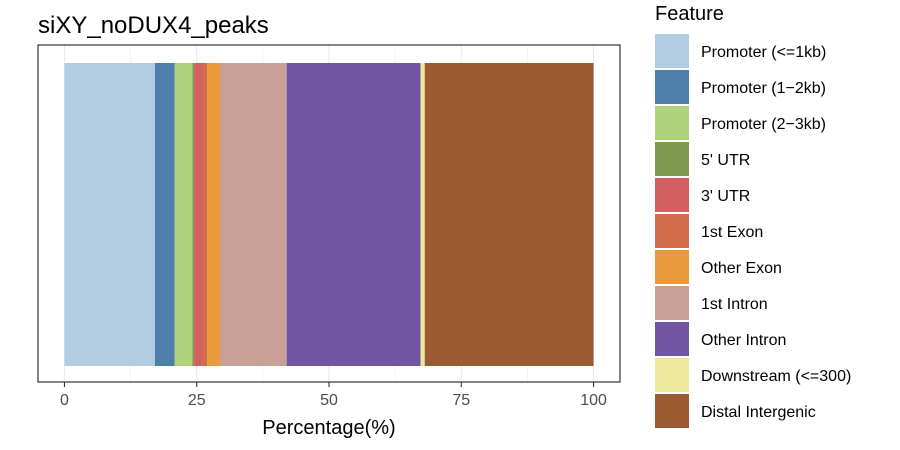 The width and height of the screenshot is (900, 450). I want to click on x-tick-label: 25, so click(197, 400).